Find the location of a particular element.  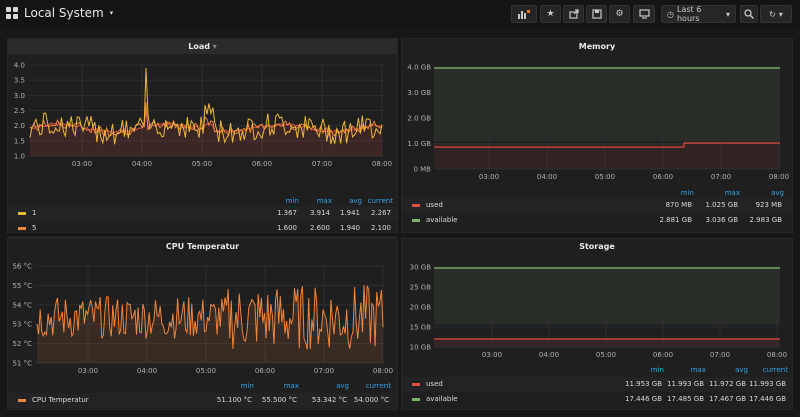

used-line is located at coordinates (607, 145).